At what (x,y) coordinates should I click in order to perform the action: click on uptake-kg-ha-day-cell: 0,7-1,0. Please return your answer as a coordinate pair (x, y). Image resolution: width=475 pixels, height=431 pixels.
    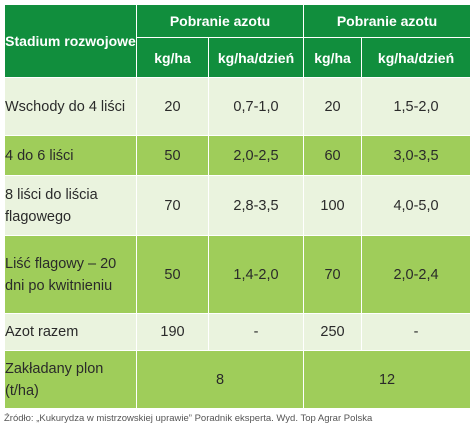
    Looking at the image, I should click on (256, 106).